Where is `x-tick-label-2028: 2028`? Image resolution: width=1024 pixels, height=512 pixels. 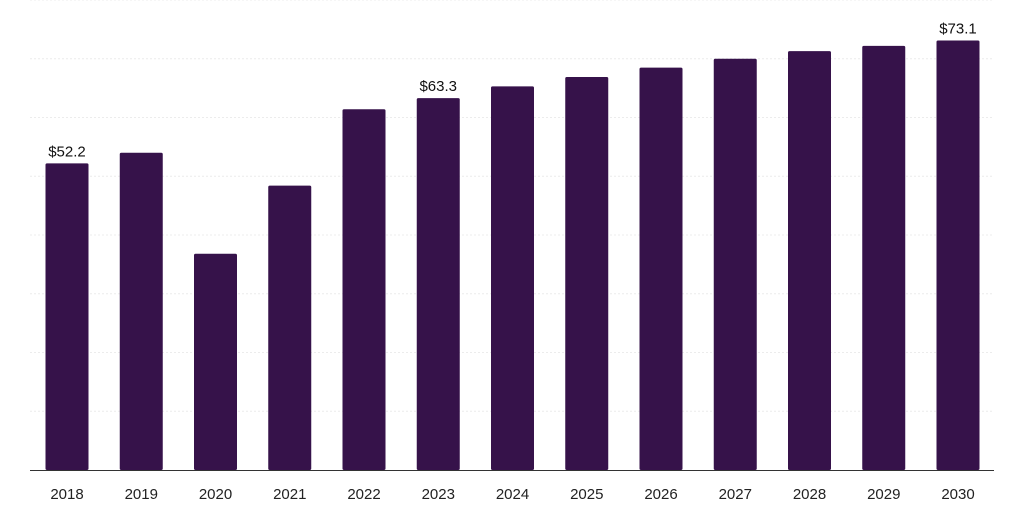
x-tick-label-2028: 2028 is located at coordinates (809, 494).